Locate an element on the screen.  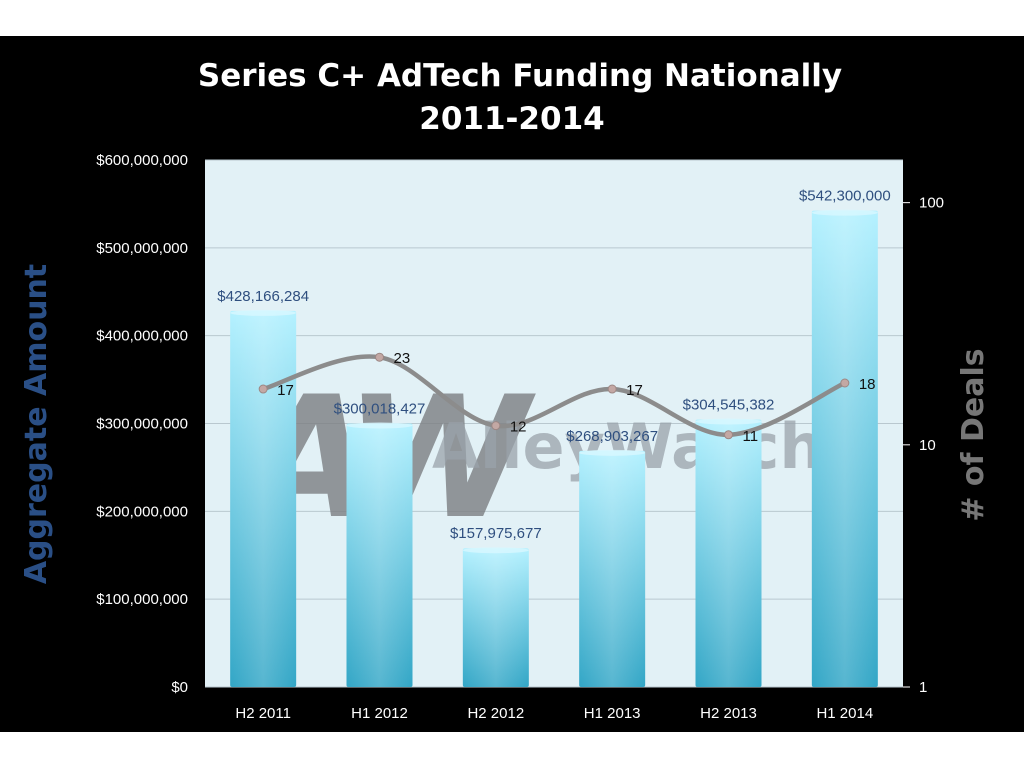
x-tick-label: H1 2014 is located at coordinates (844, 713).